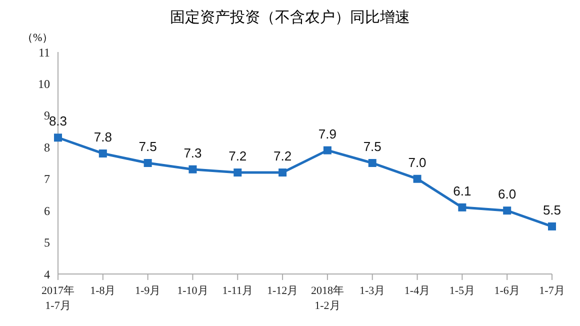  Describe the element at coordinates (327, 134) in the screenshot. I see `data-label: 7.9` at that location.